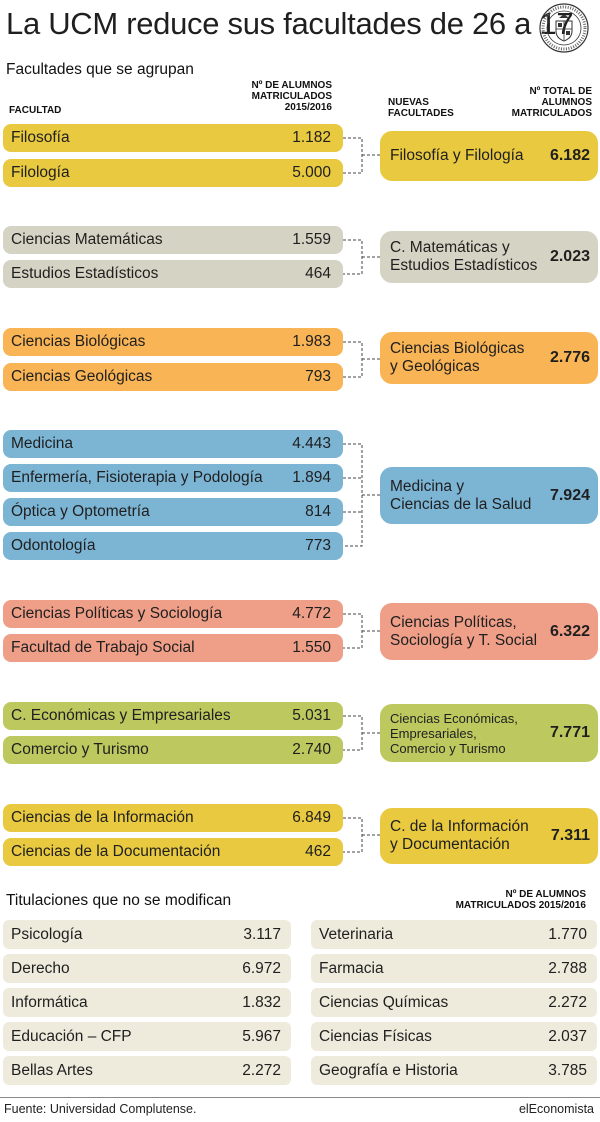 Image resolution: width=600 pixels, height=1122 pixels. What do you see at coordinates (173, 138) in the screenshot?
I see `faculty-pill: Filosofía 1.182` at bounding box center [173, 138].